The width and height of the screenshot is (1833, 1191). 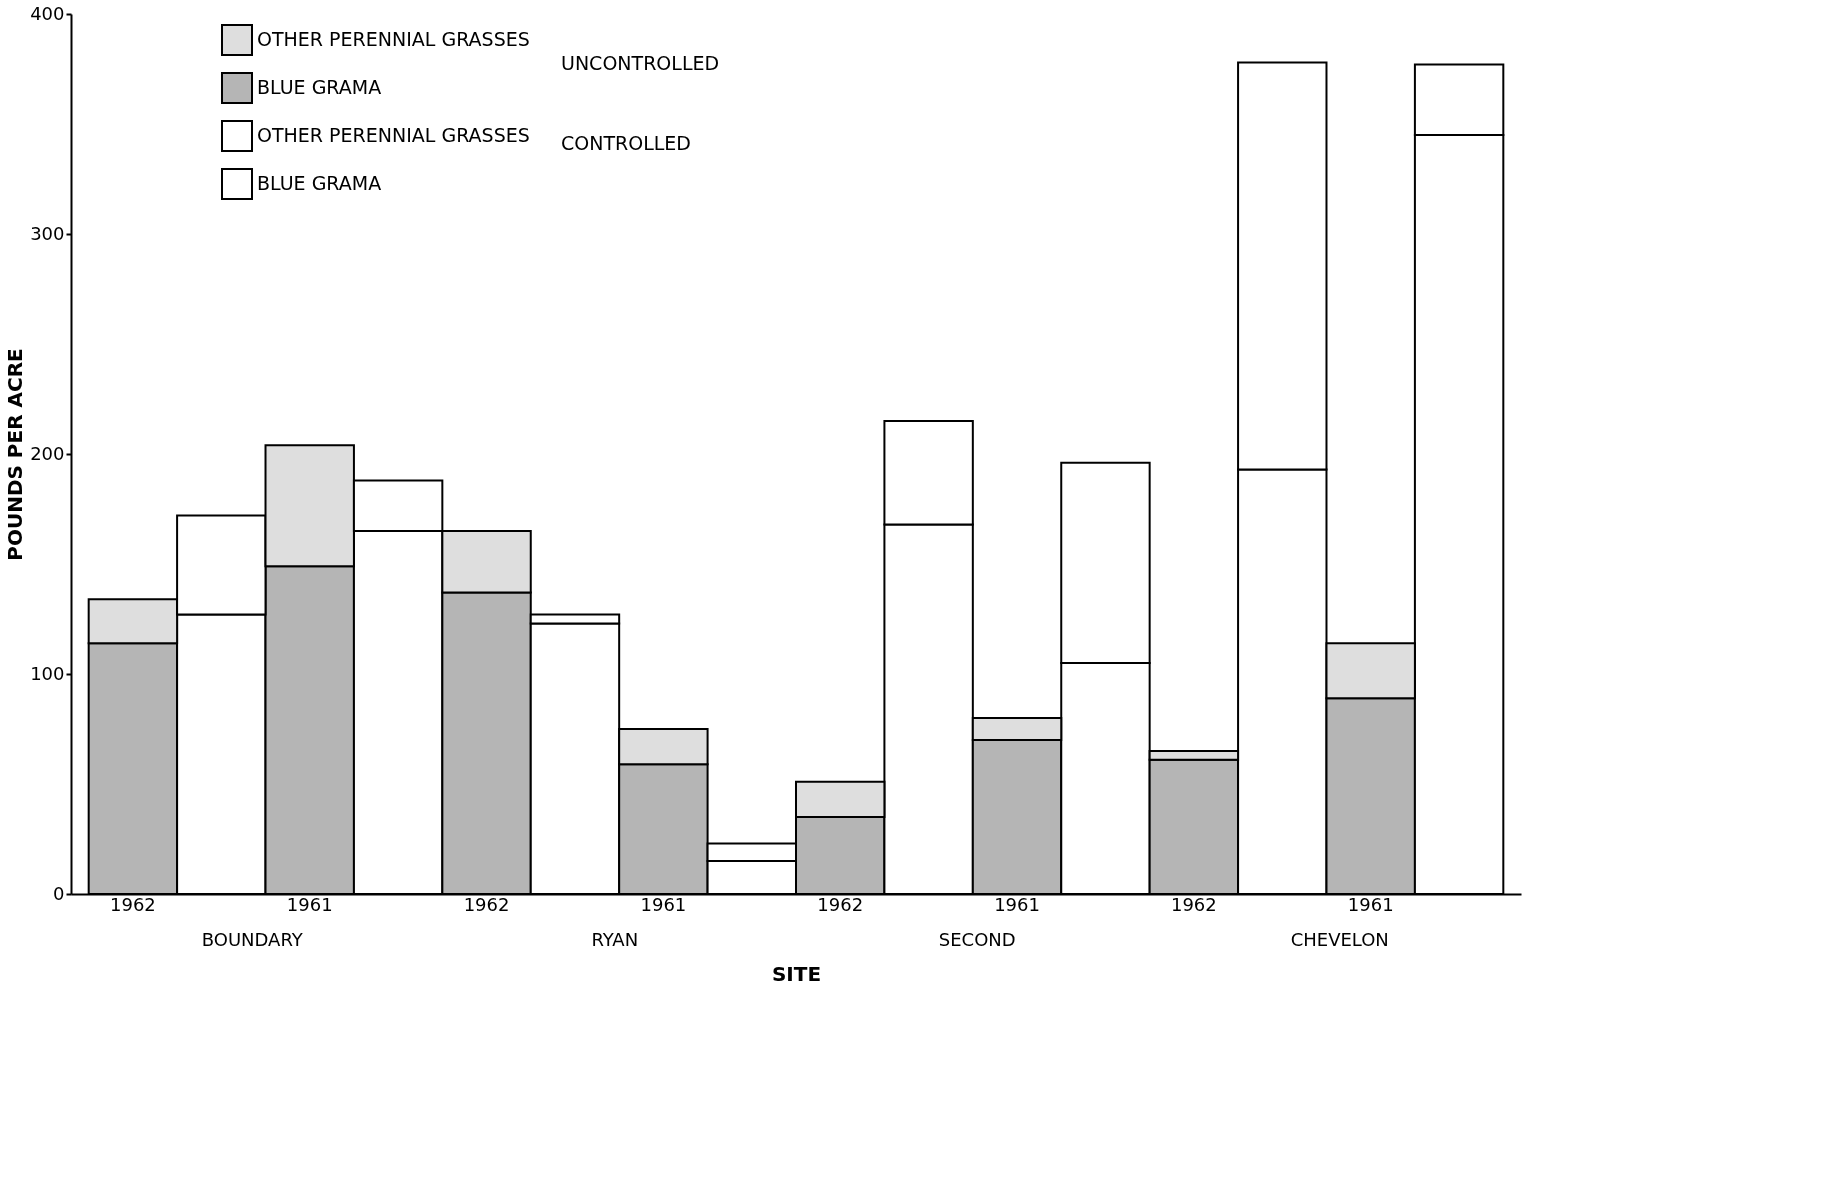 I want to click on text: OTHER PERENNIAL GRASSES, so click(x=393, y=39).